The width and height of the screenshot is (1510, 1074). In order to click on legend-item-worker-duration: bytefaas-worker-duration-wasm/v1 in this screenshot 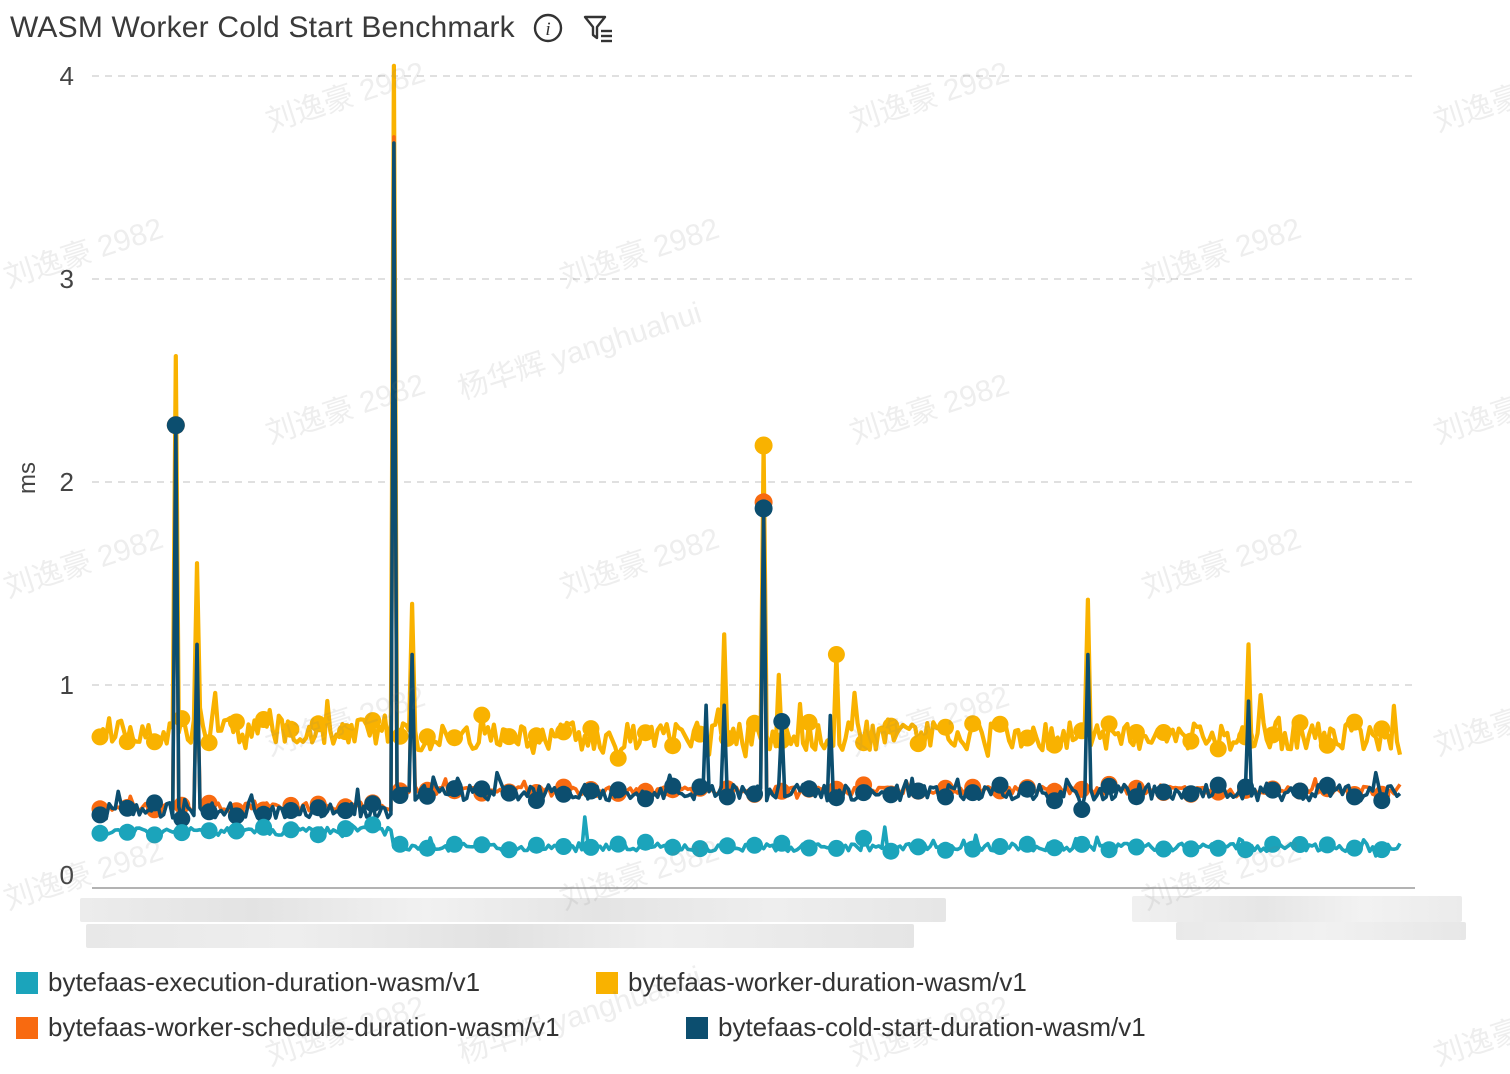, I will do `click(811, 982)`.